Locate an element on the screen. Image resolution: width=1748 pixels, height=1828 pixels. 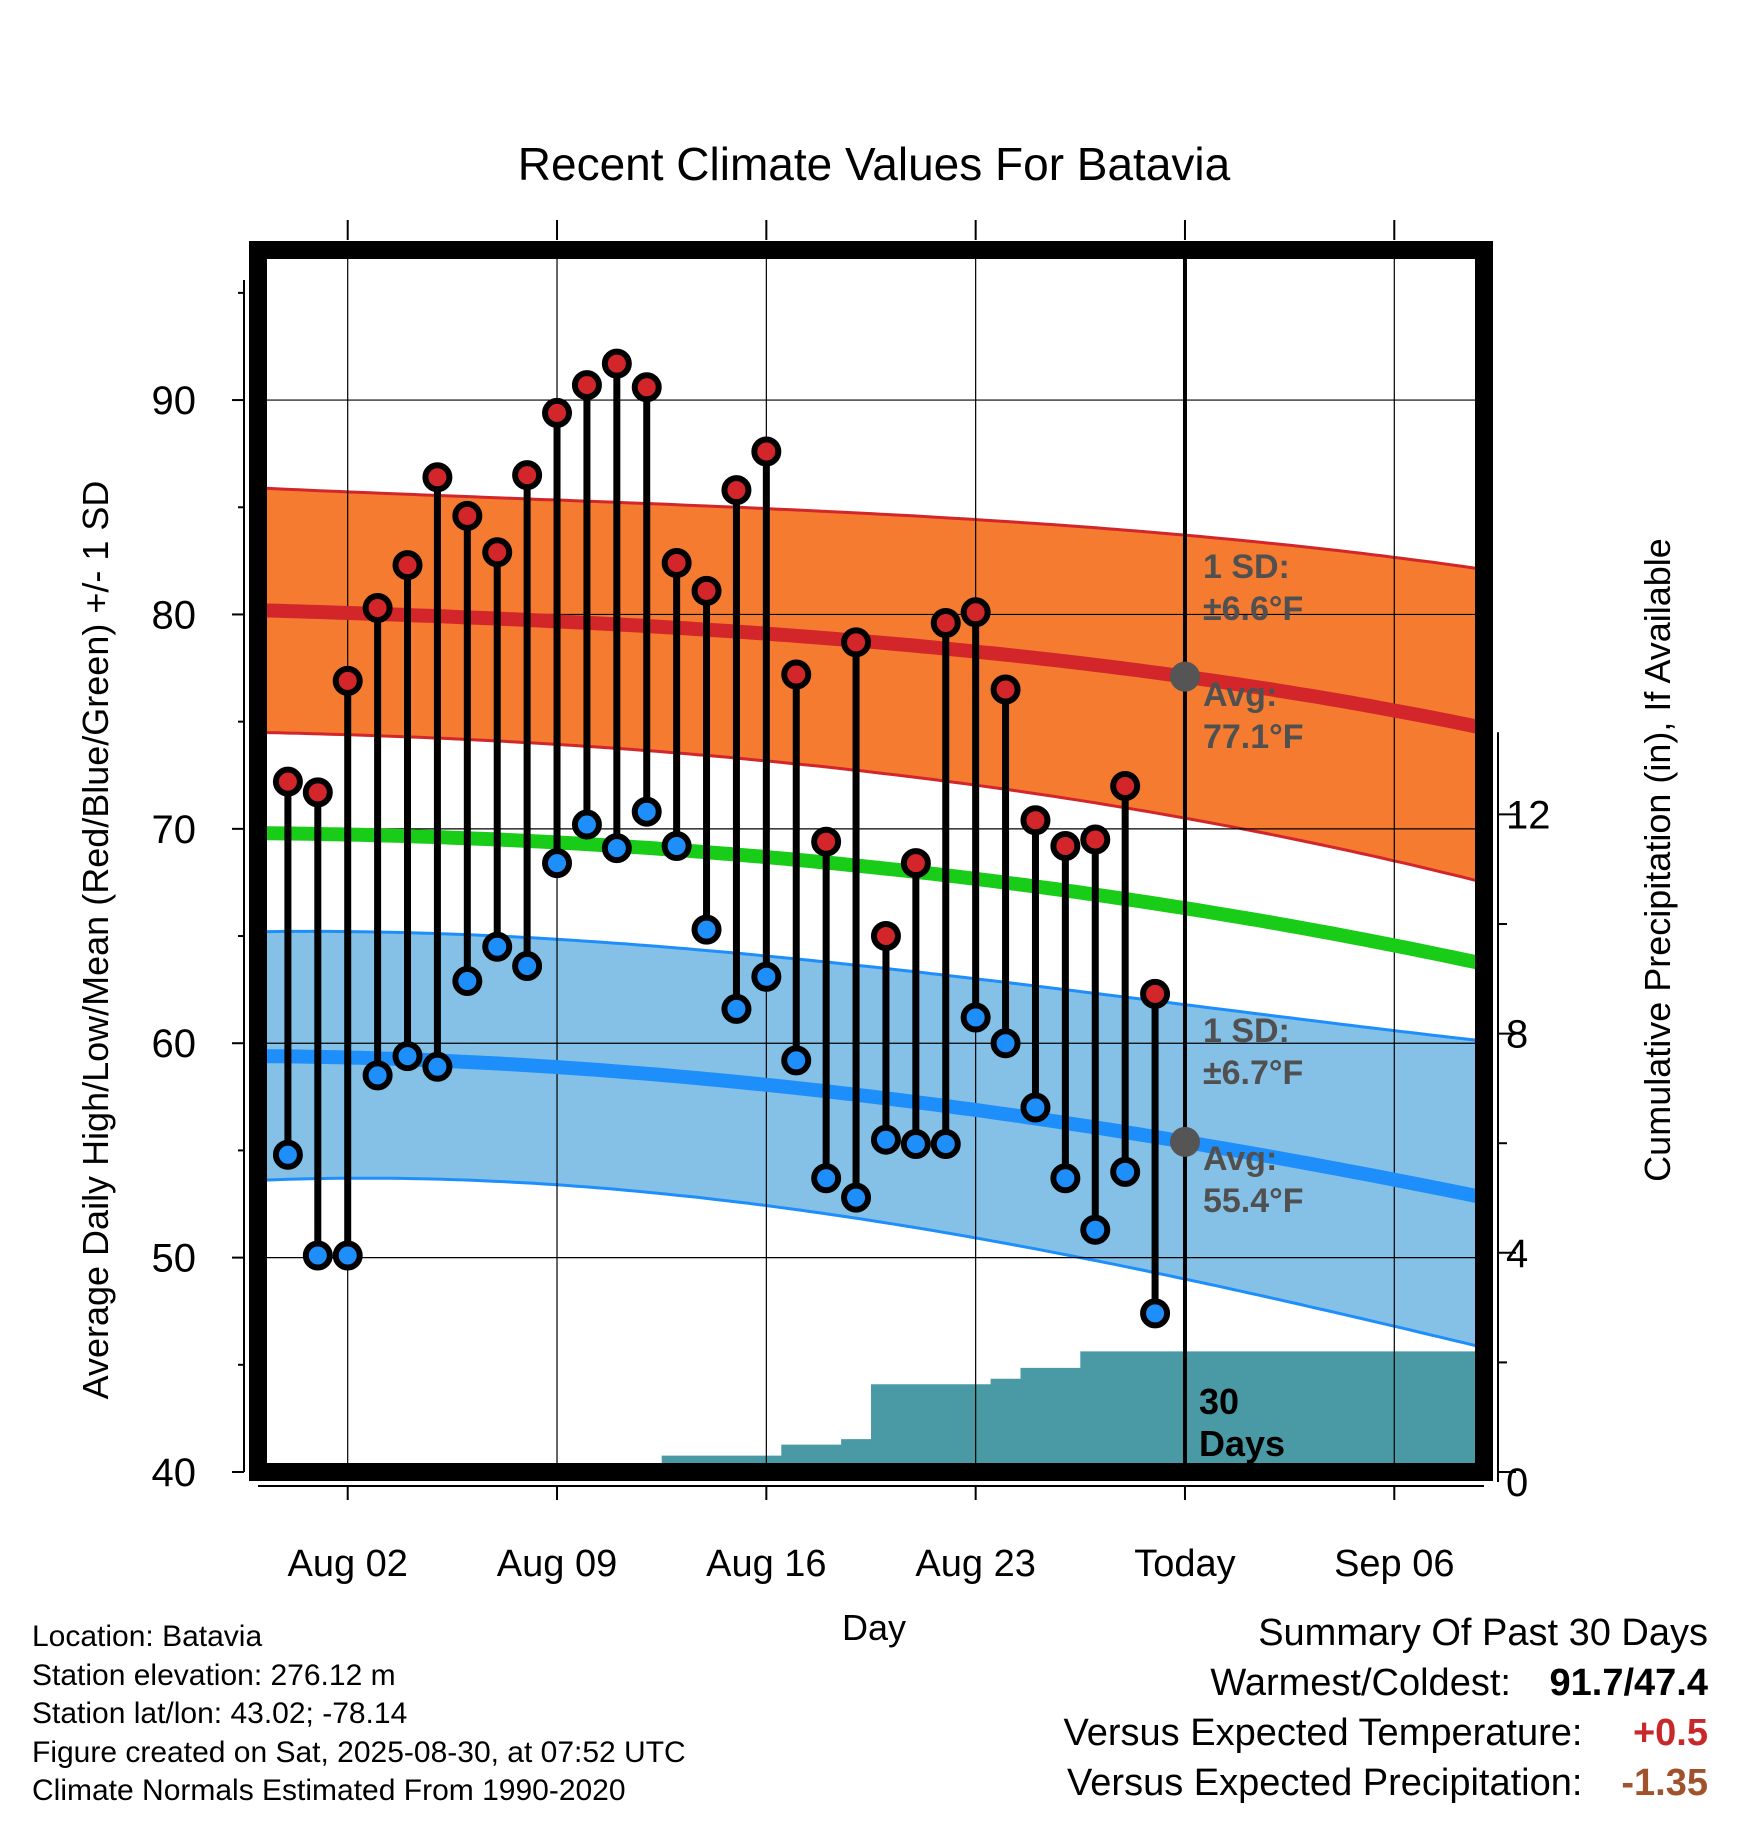
y2-tick-label: 12 is located at coordinates (1528, 815).